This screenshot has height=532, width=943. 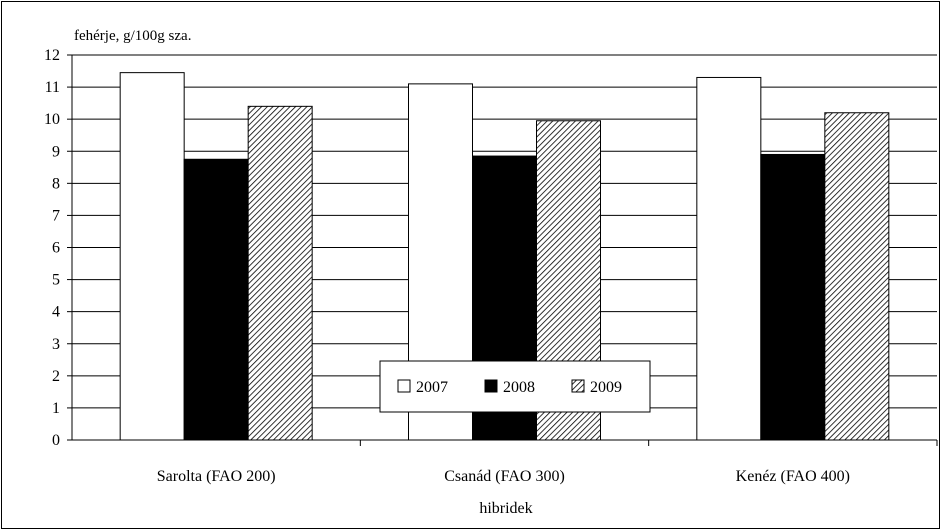 What do you see at coordinates (52, 55) in the screenshot?
I see `y-tick-label: 12` at bounding box center [52, 55].